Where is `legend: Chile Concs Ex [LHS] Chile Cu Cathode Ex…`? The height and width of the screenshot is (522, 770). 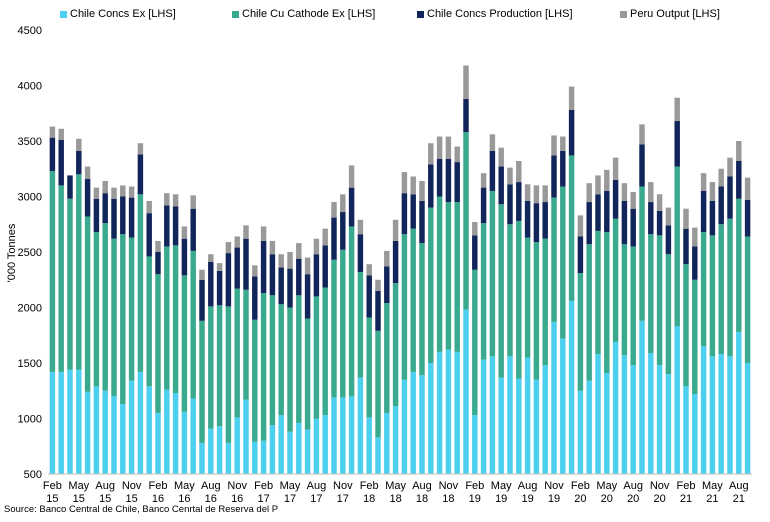 legend: Chile Concs Ex [LHS] Chile Cu Cathode Ex… is located at coordinates (410, 16).